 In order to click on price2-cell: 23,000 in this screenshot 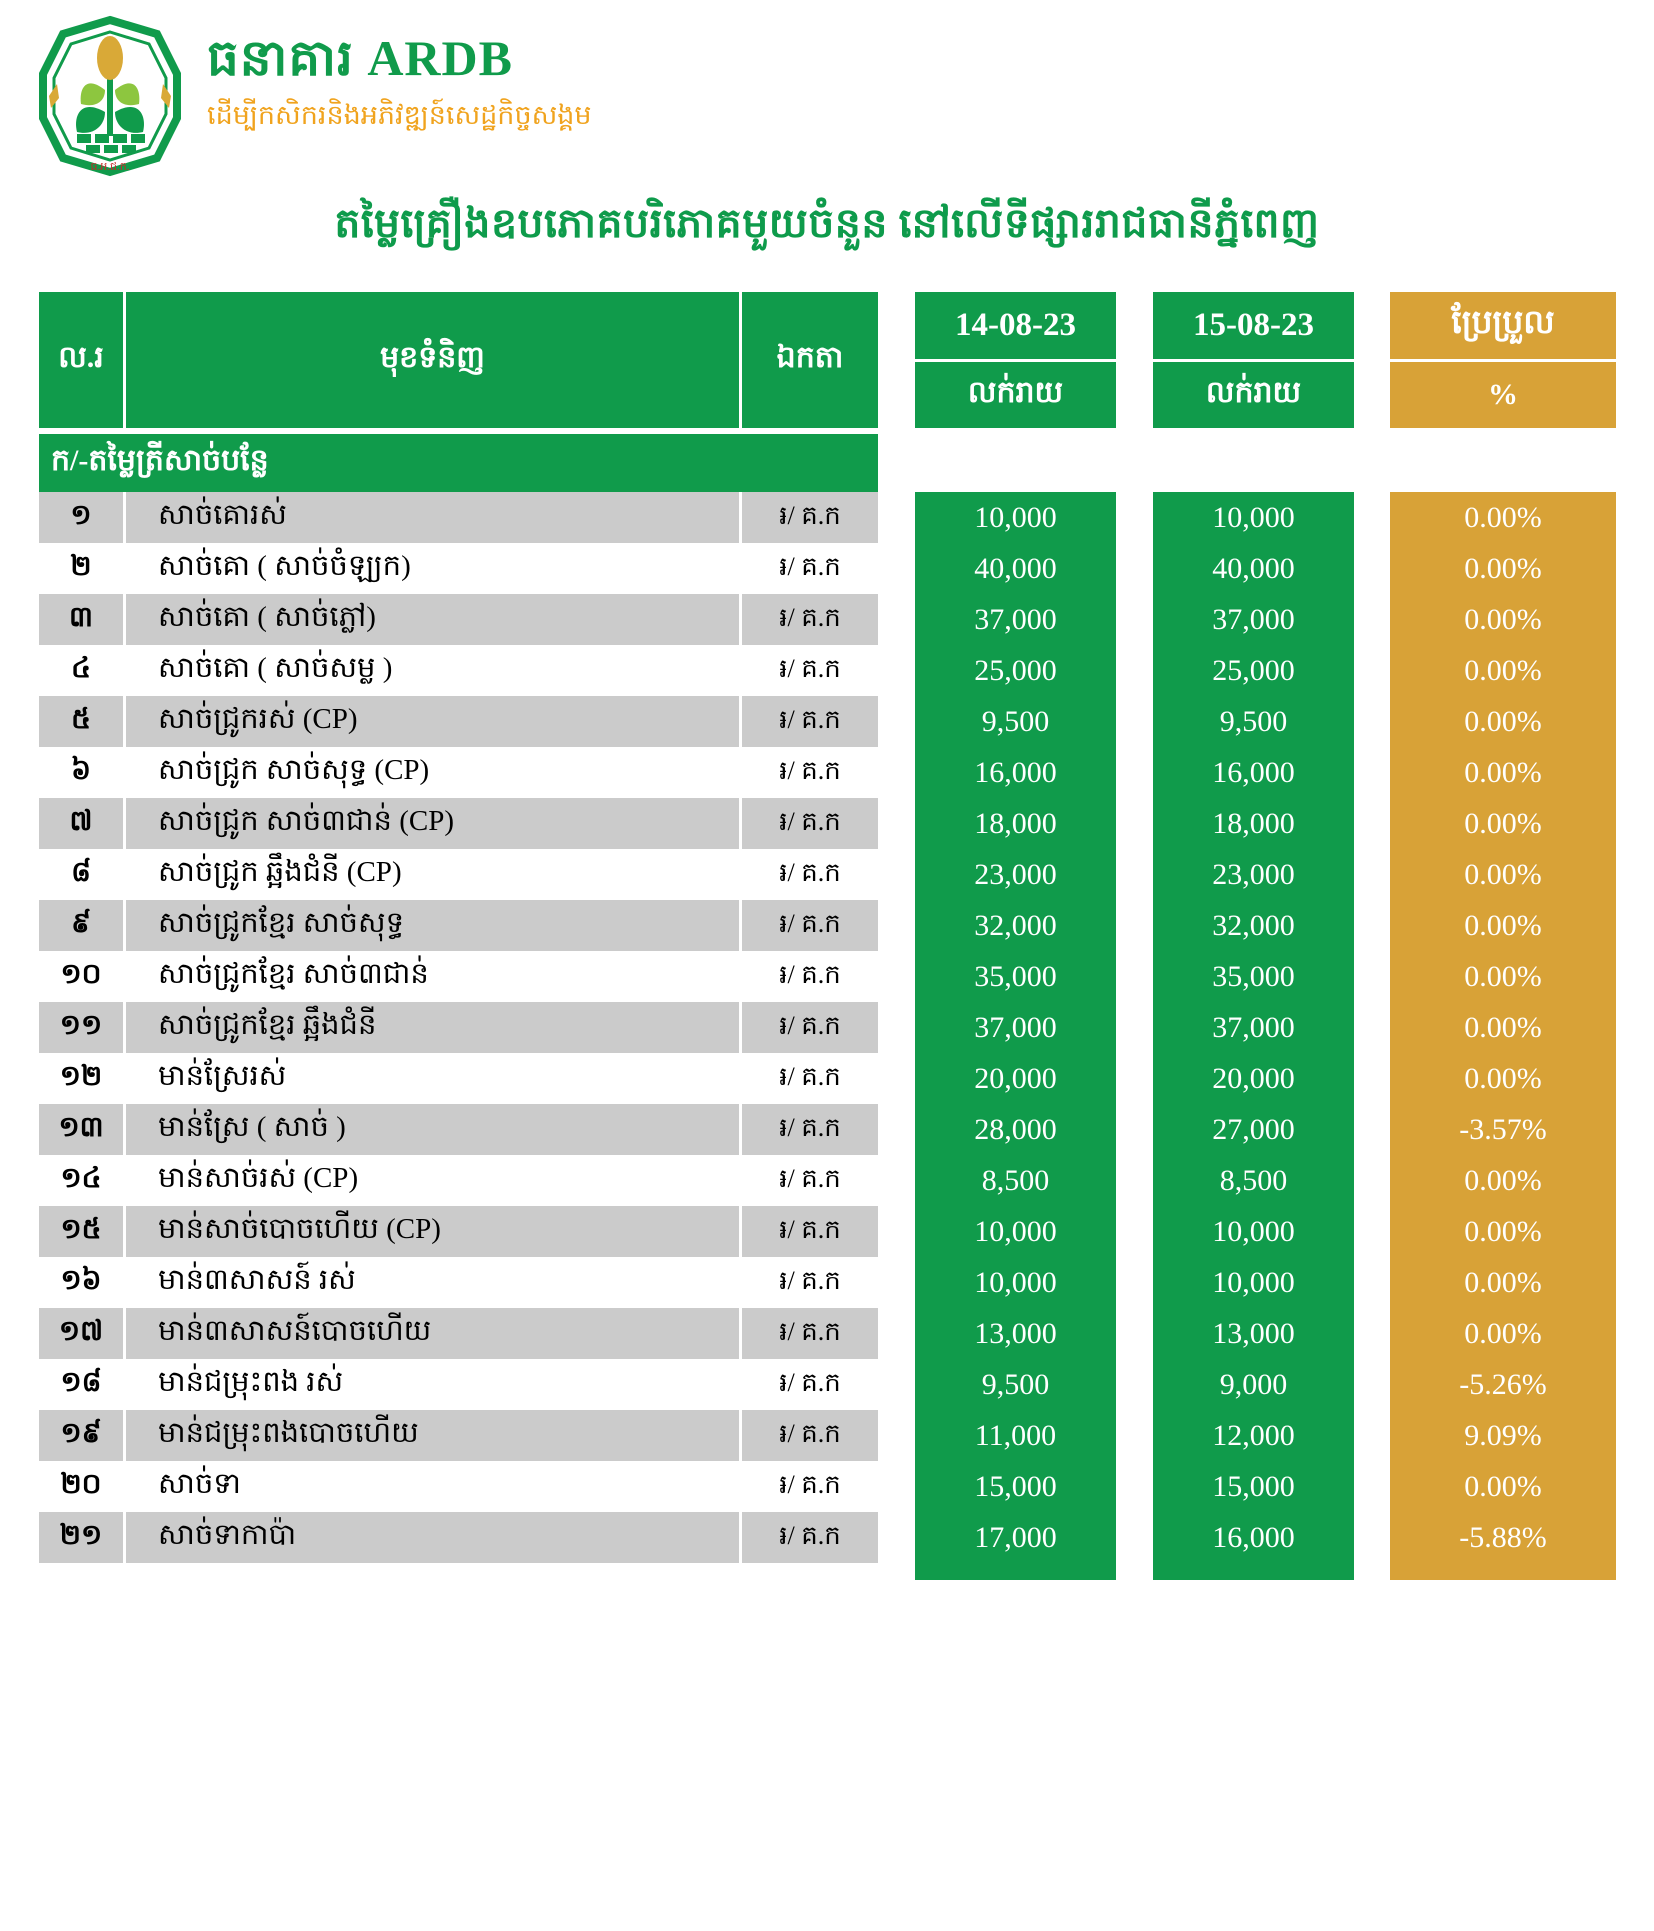, I will do `click(1253, 874)`.